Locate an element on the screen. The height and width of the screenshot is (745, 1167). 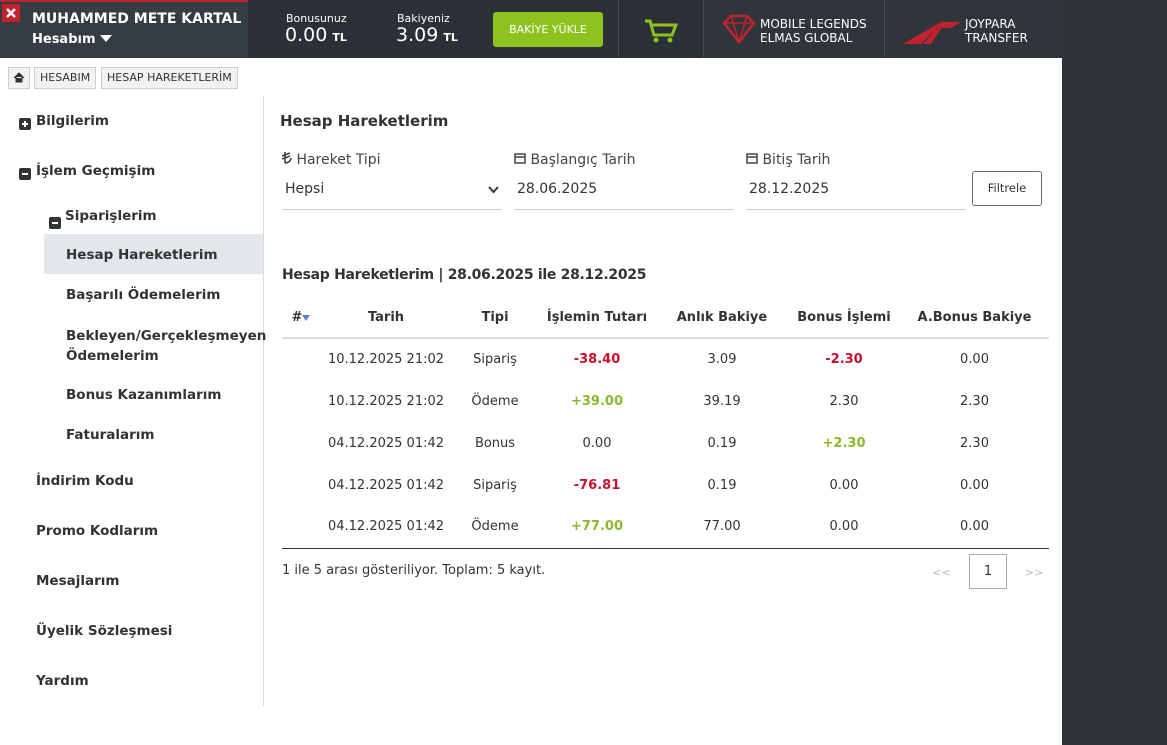
start-input: 28.06.2025 is located at coordinates (624, 193).